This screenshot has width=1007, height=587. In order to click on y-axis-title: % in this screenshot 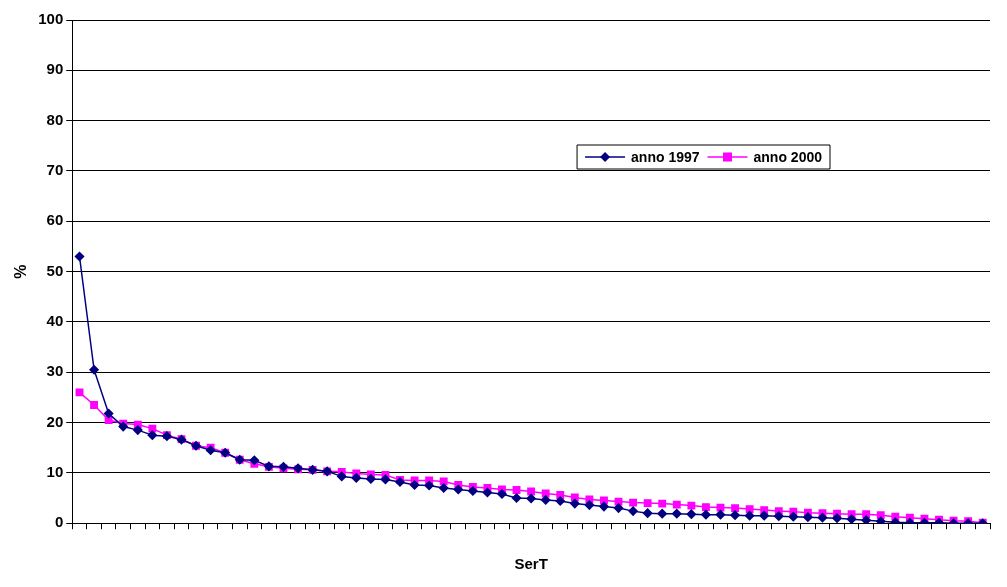, I will do `click(21, 271)`.